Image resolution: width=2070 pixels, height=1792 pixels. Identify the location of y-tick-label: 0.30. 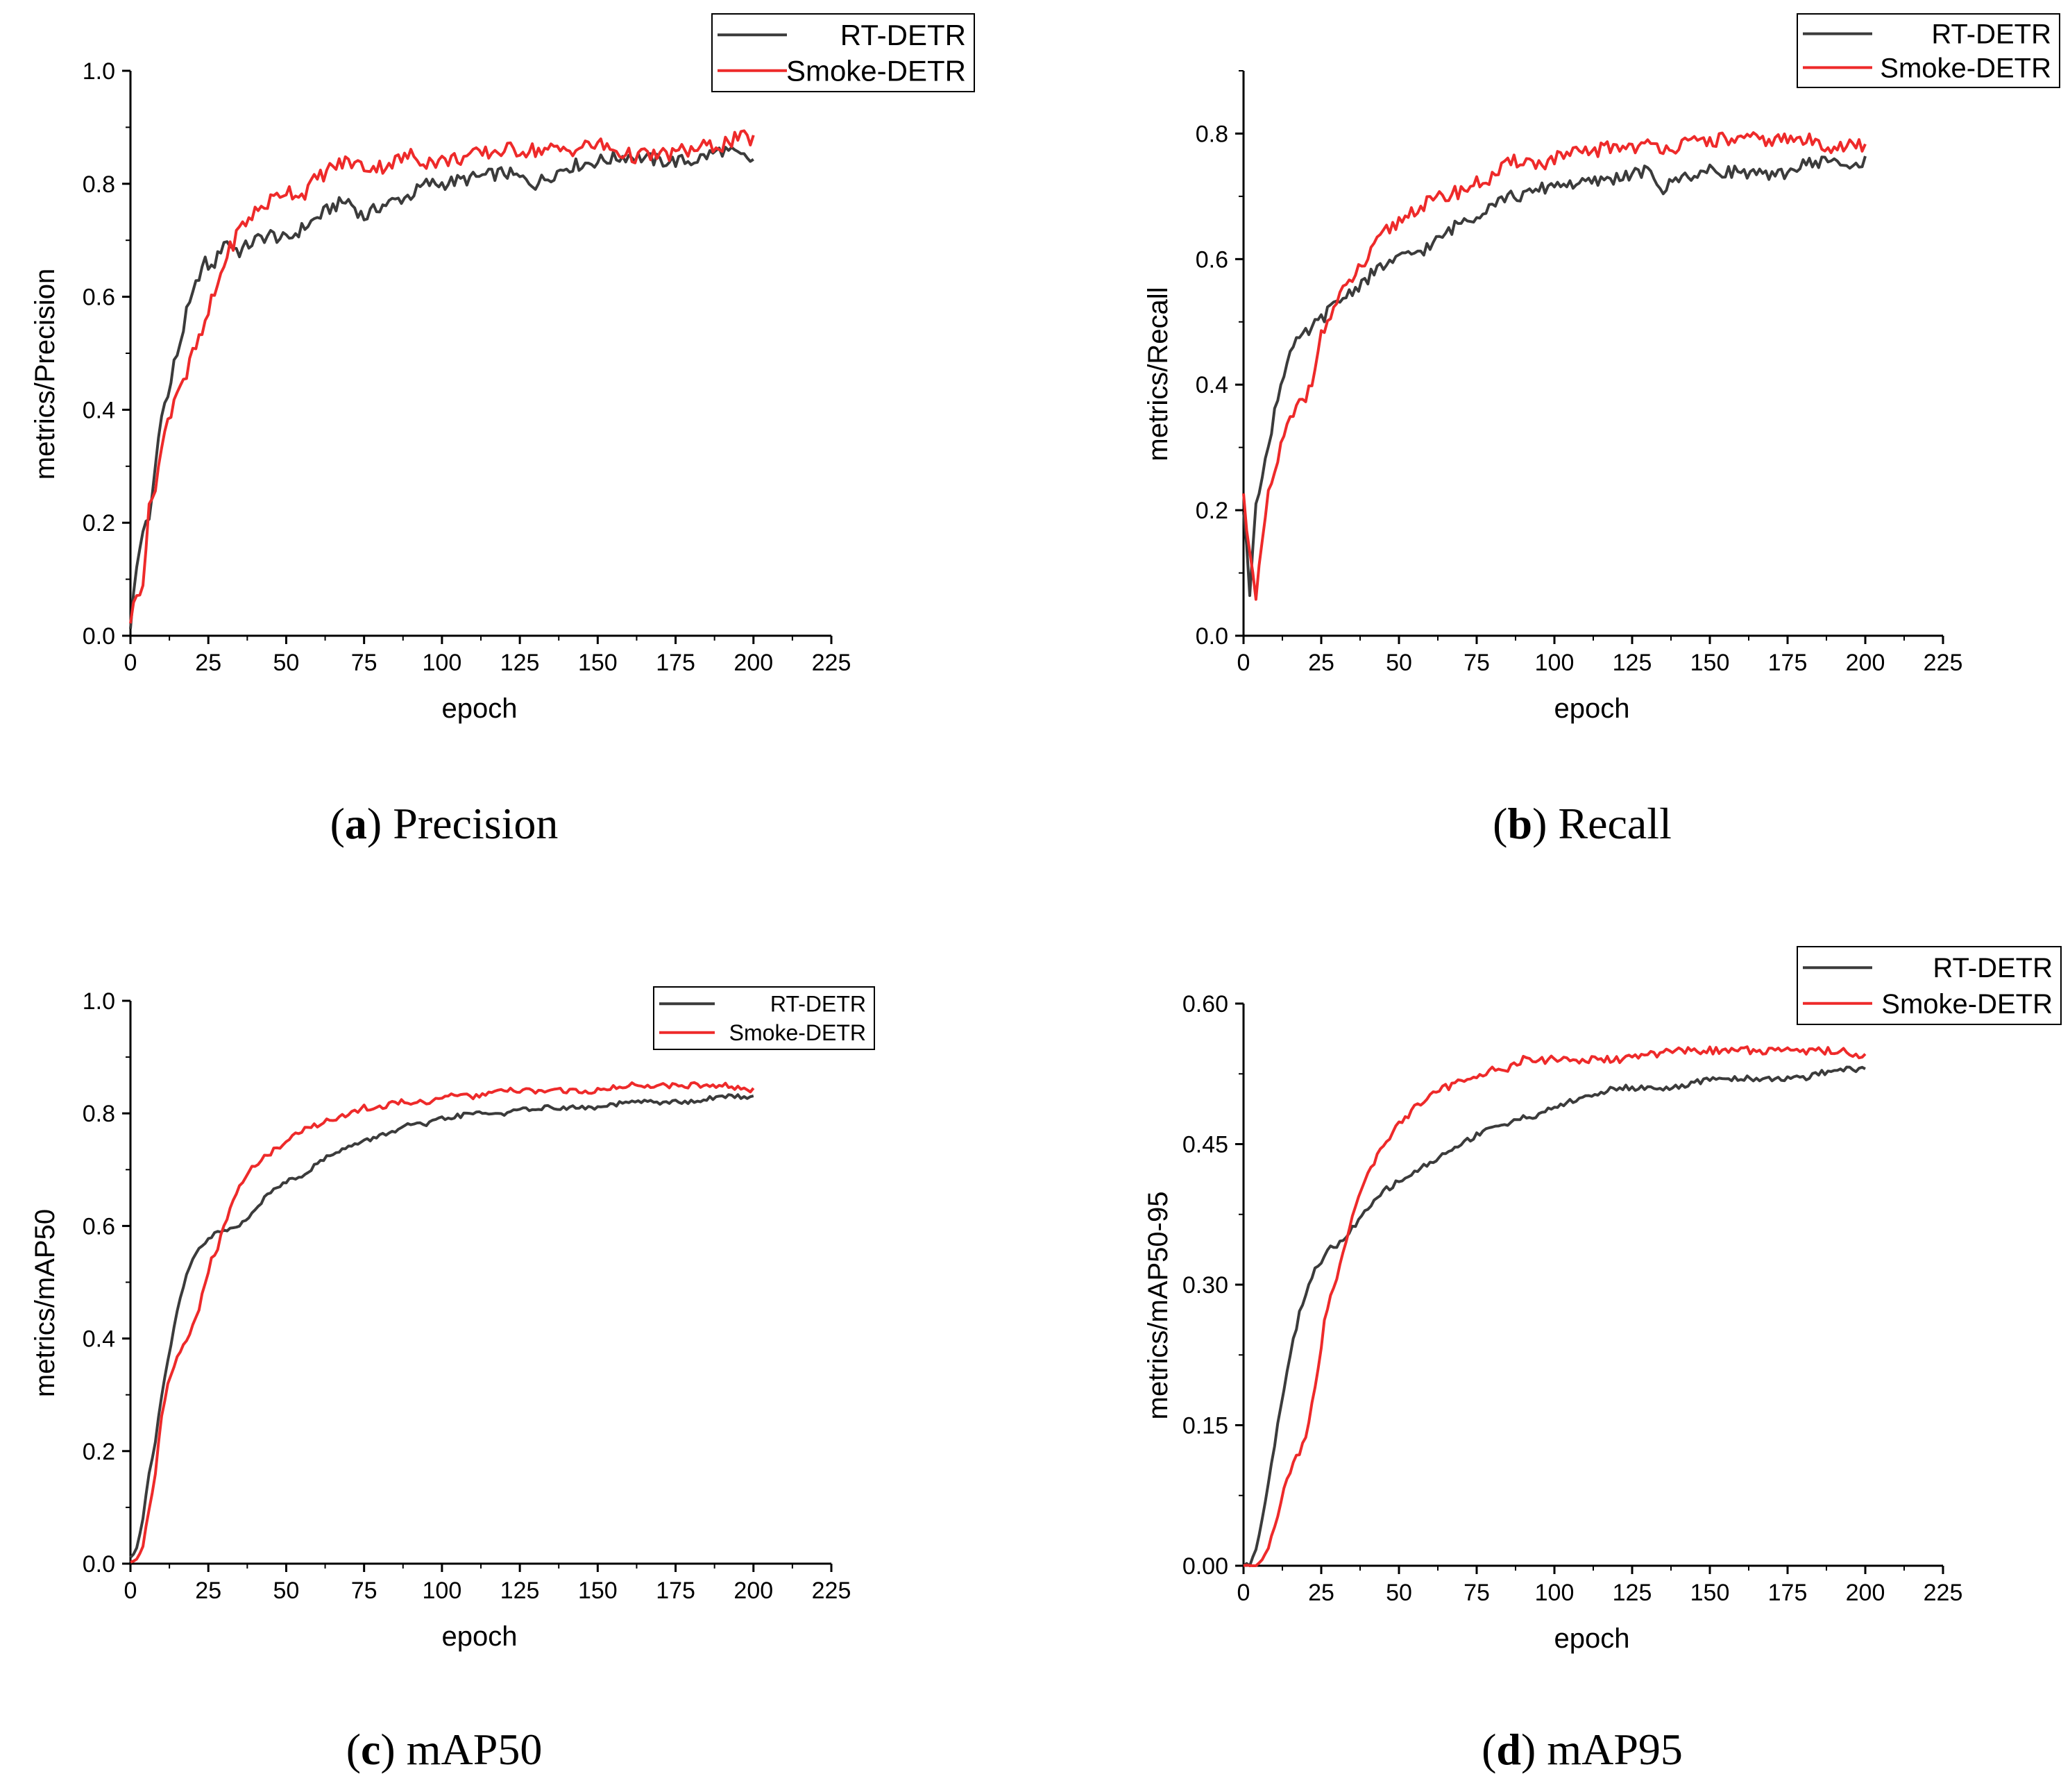
(1205, 1285).